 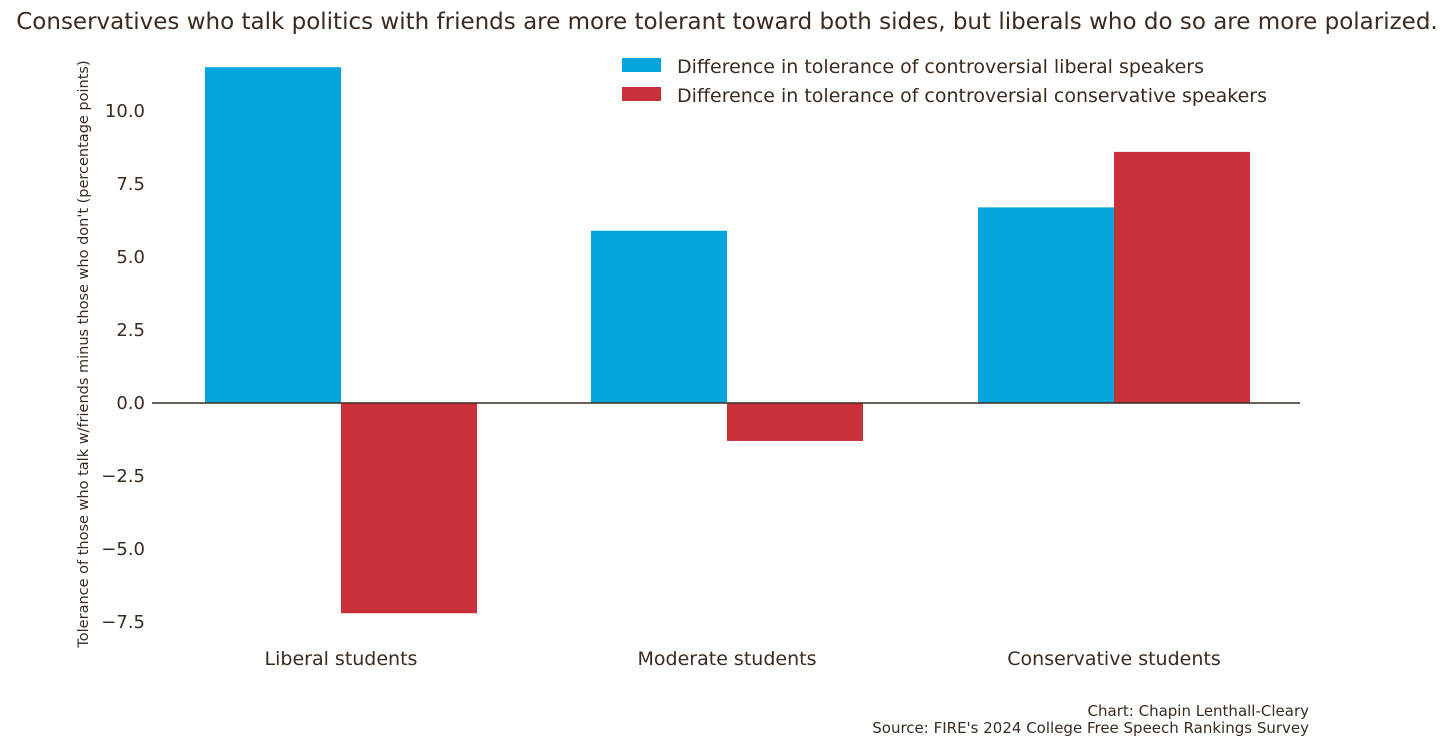 I want to click on chart-credit: Chart: Chapin Lenthall-Cleary, so click(x=1199, y=711).